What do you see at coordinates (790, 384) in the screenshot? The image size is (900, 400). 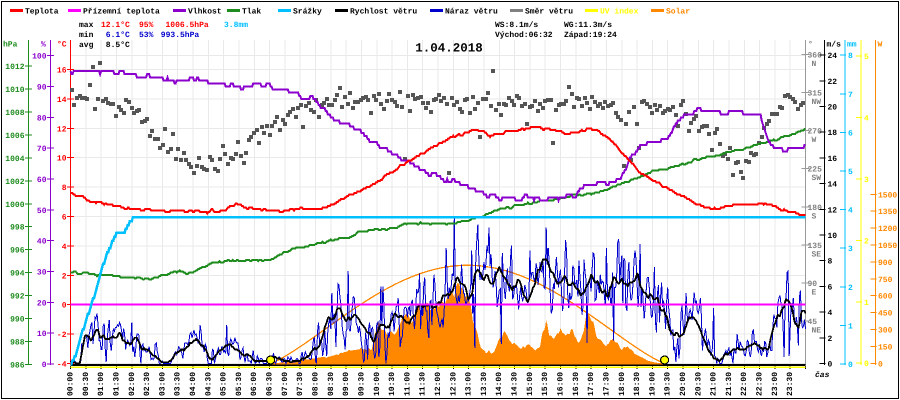 I see `svg-text: 23:30` at bounding box center [790, 384].